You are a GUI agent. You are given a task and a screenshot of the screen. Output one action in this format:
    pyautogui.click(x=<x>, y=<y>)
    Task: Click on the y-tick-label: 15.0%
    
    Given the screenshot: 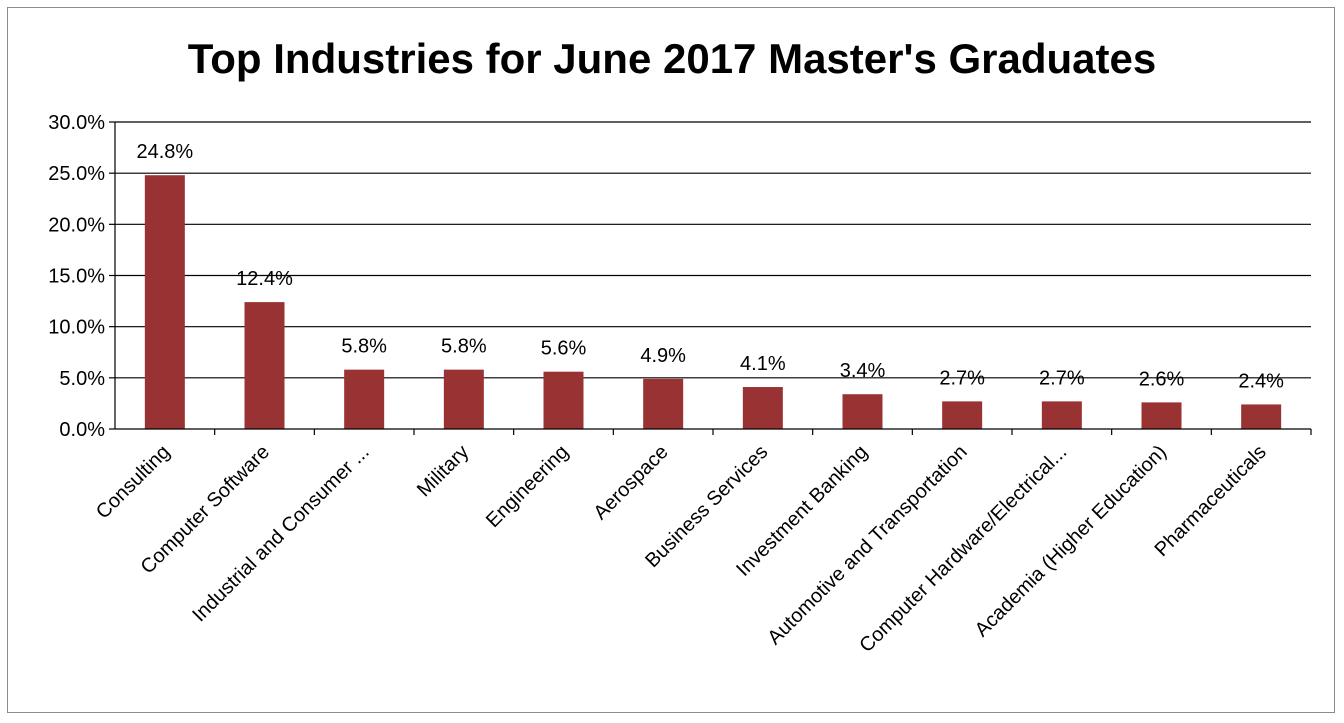 What is the action you would take?
    pyautogui.click(x=76, y=277)
    